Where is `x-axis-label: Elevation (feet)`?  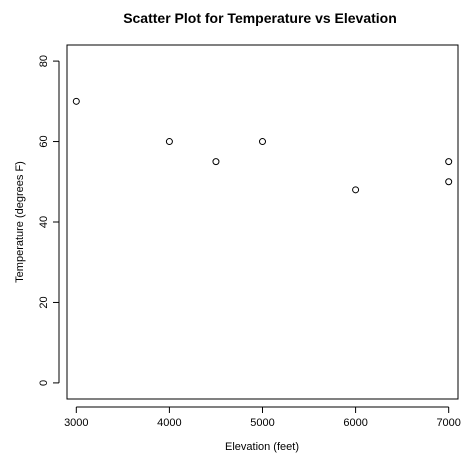 x-axis-label: Elevation (feet) is located at coordinates (262, 447).